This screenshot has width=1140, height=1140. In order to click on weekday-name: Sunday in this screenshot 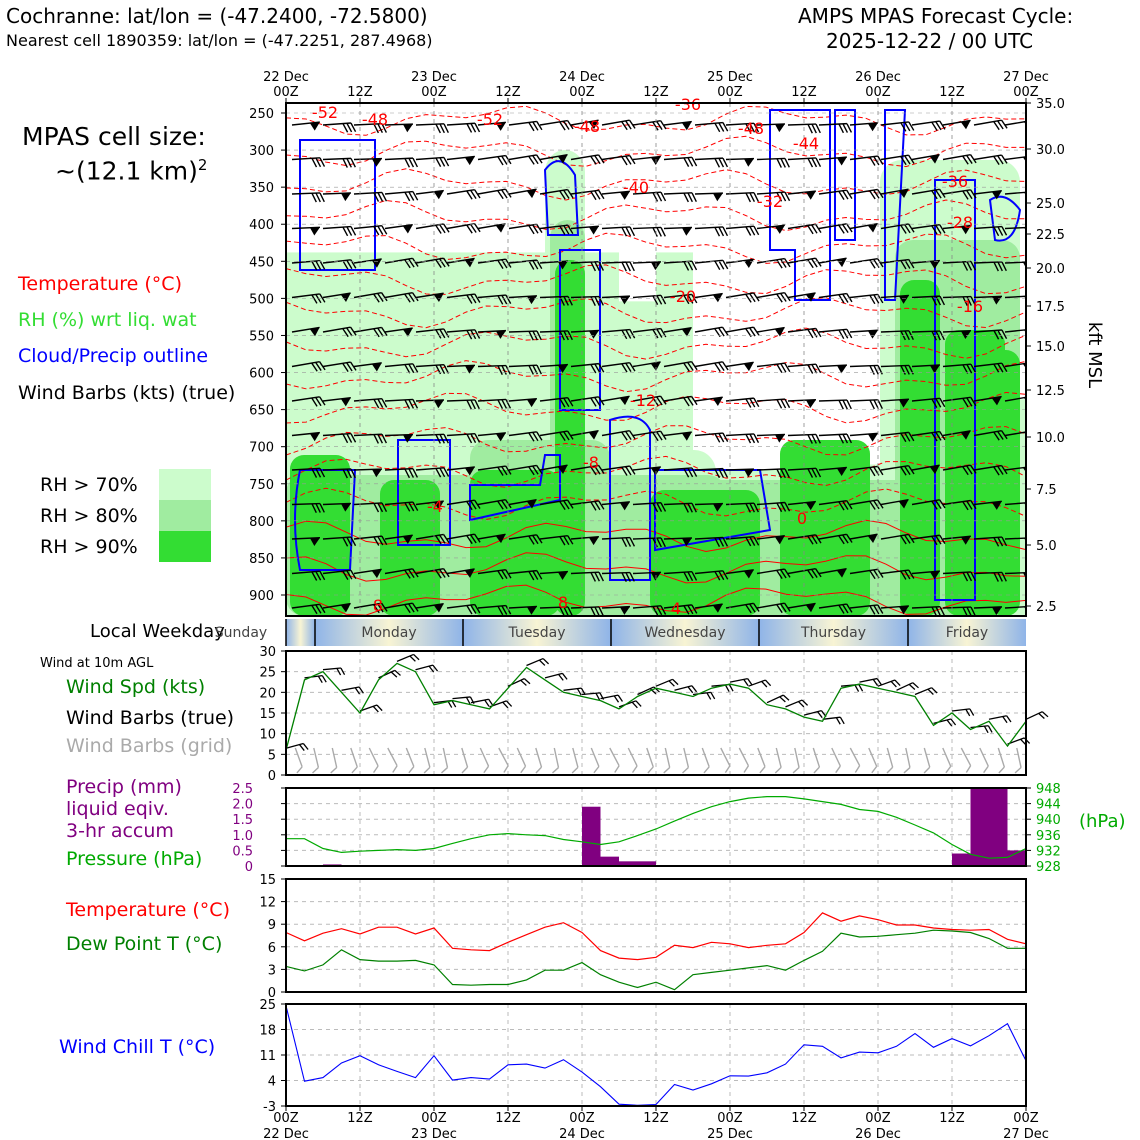, I will do `click(241, 633)`.